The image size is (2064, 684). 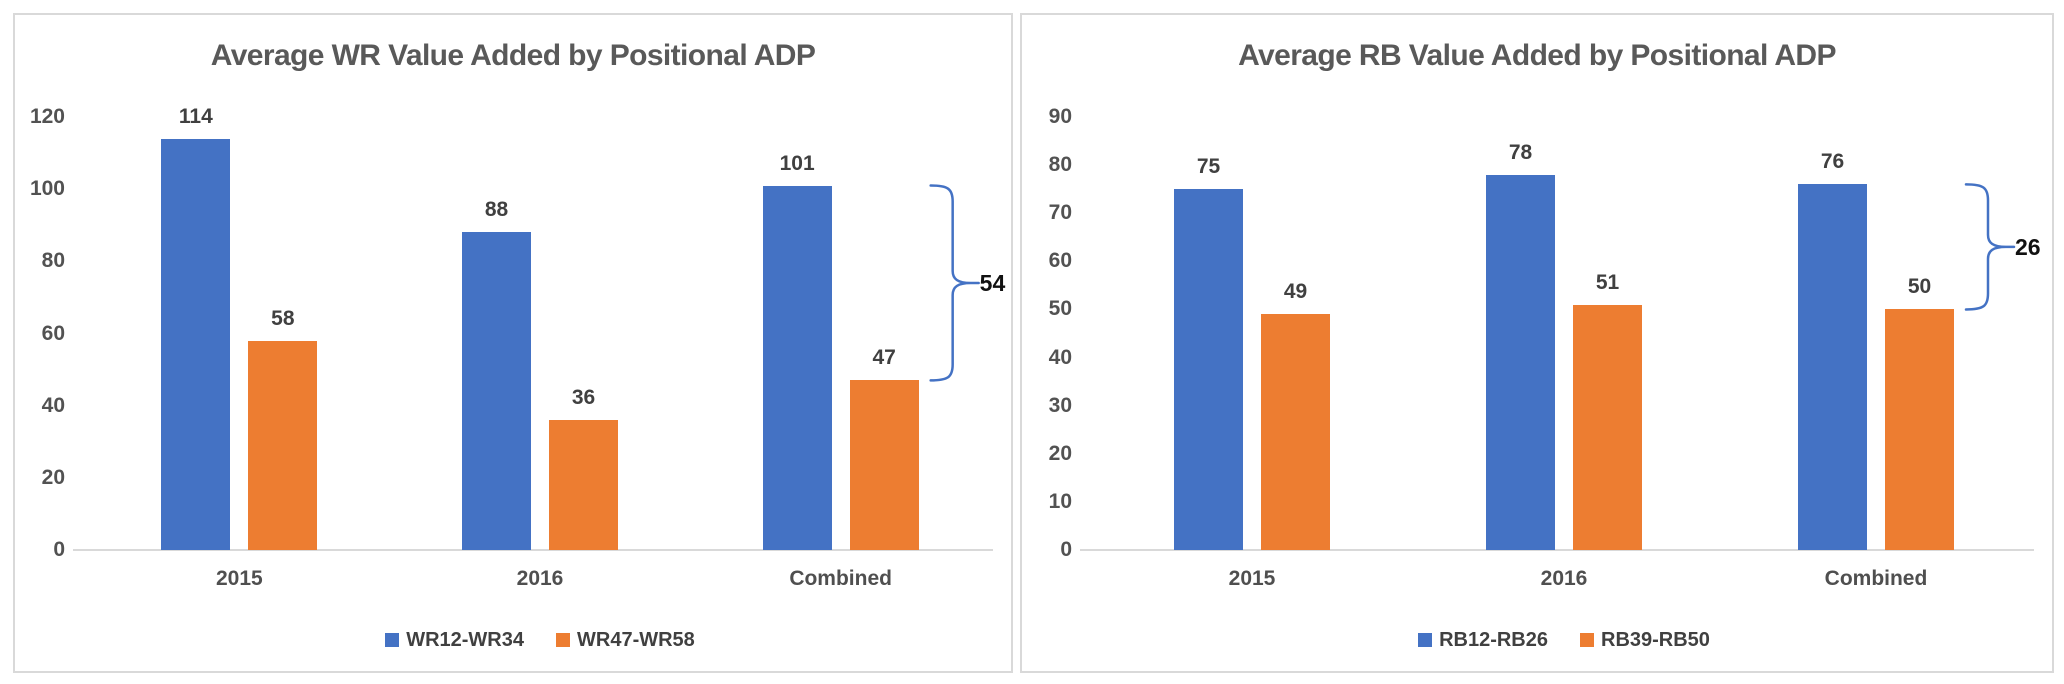 I want to click on bar-value-label: 76, so click(x=1832, y=162).